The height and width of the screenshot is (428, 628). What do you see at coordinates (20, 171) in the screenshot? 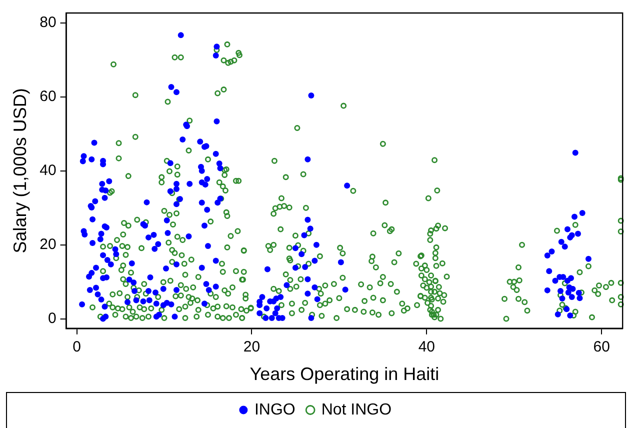
I see `y-axis-title: Salary (1,000s USD)` at bounding box center [20, 171].